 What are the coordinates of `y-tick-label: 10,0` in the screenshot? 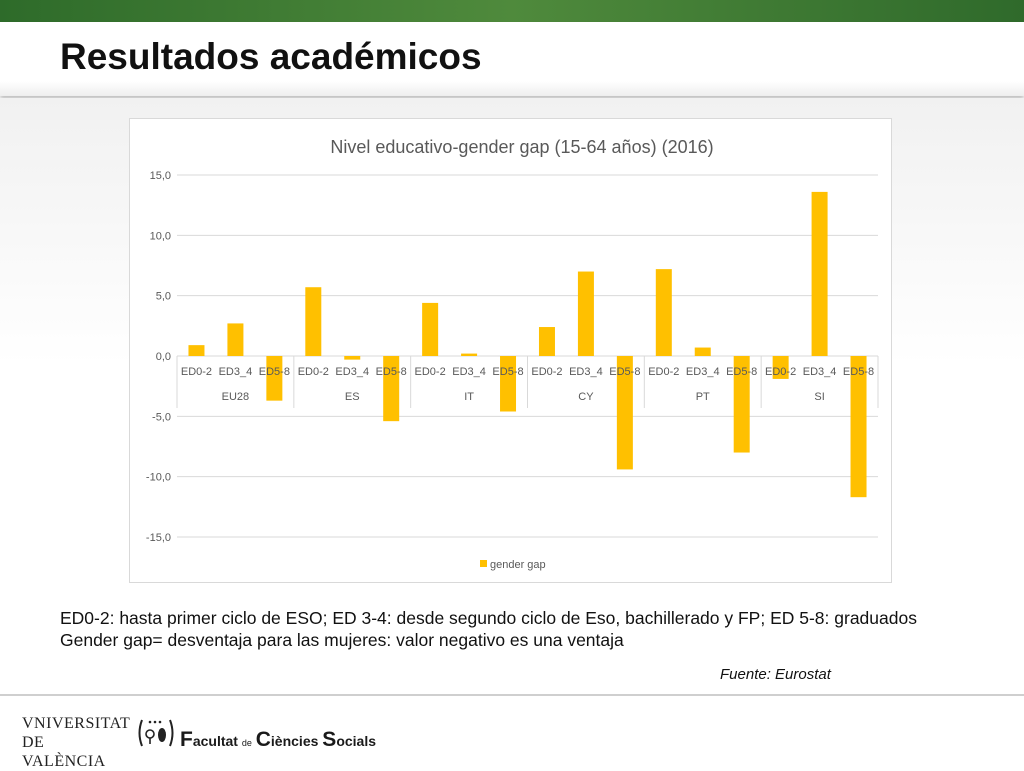 It's located at (160, 236).